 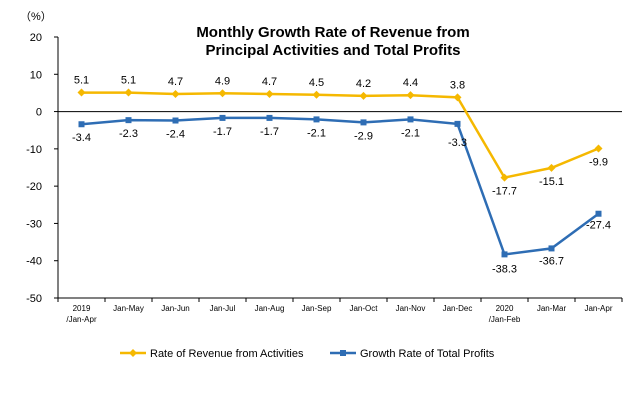 What do you see at coordinates (363, 136) in the screenshot?
I see `data-label: -2.9` at bounding box center [363, 136].